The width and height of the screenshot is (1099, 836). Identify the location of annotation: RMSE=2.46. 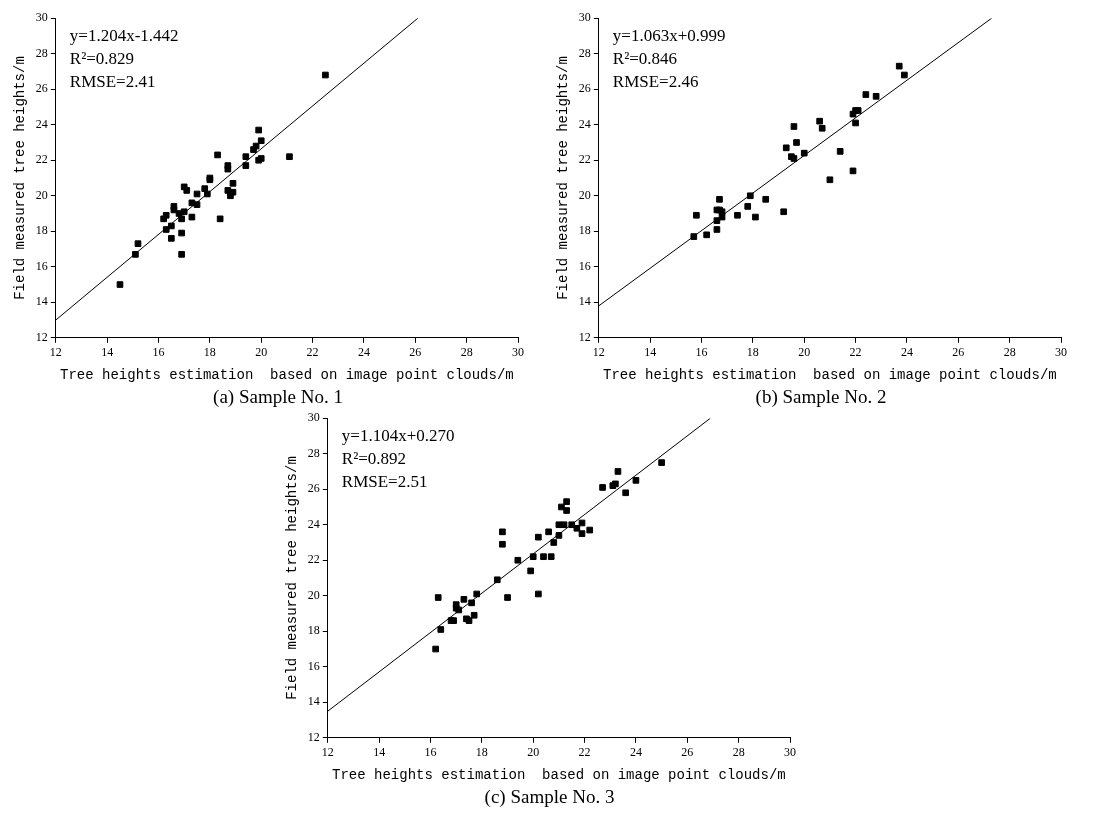
(655, 82).